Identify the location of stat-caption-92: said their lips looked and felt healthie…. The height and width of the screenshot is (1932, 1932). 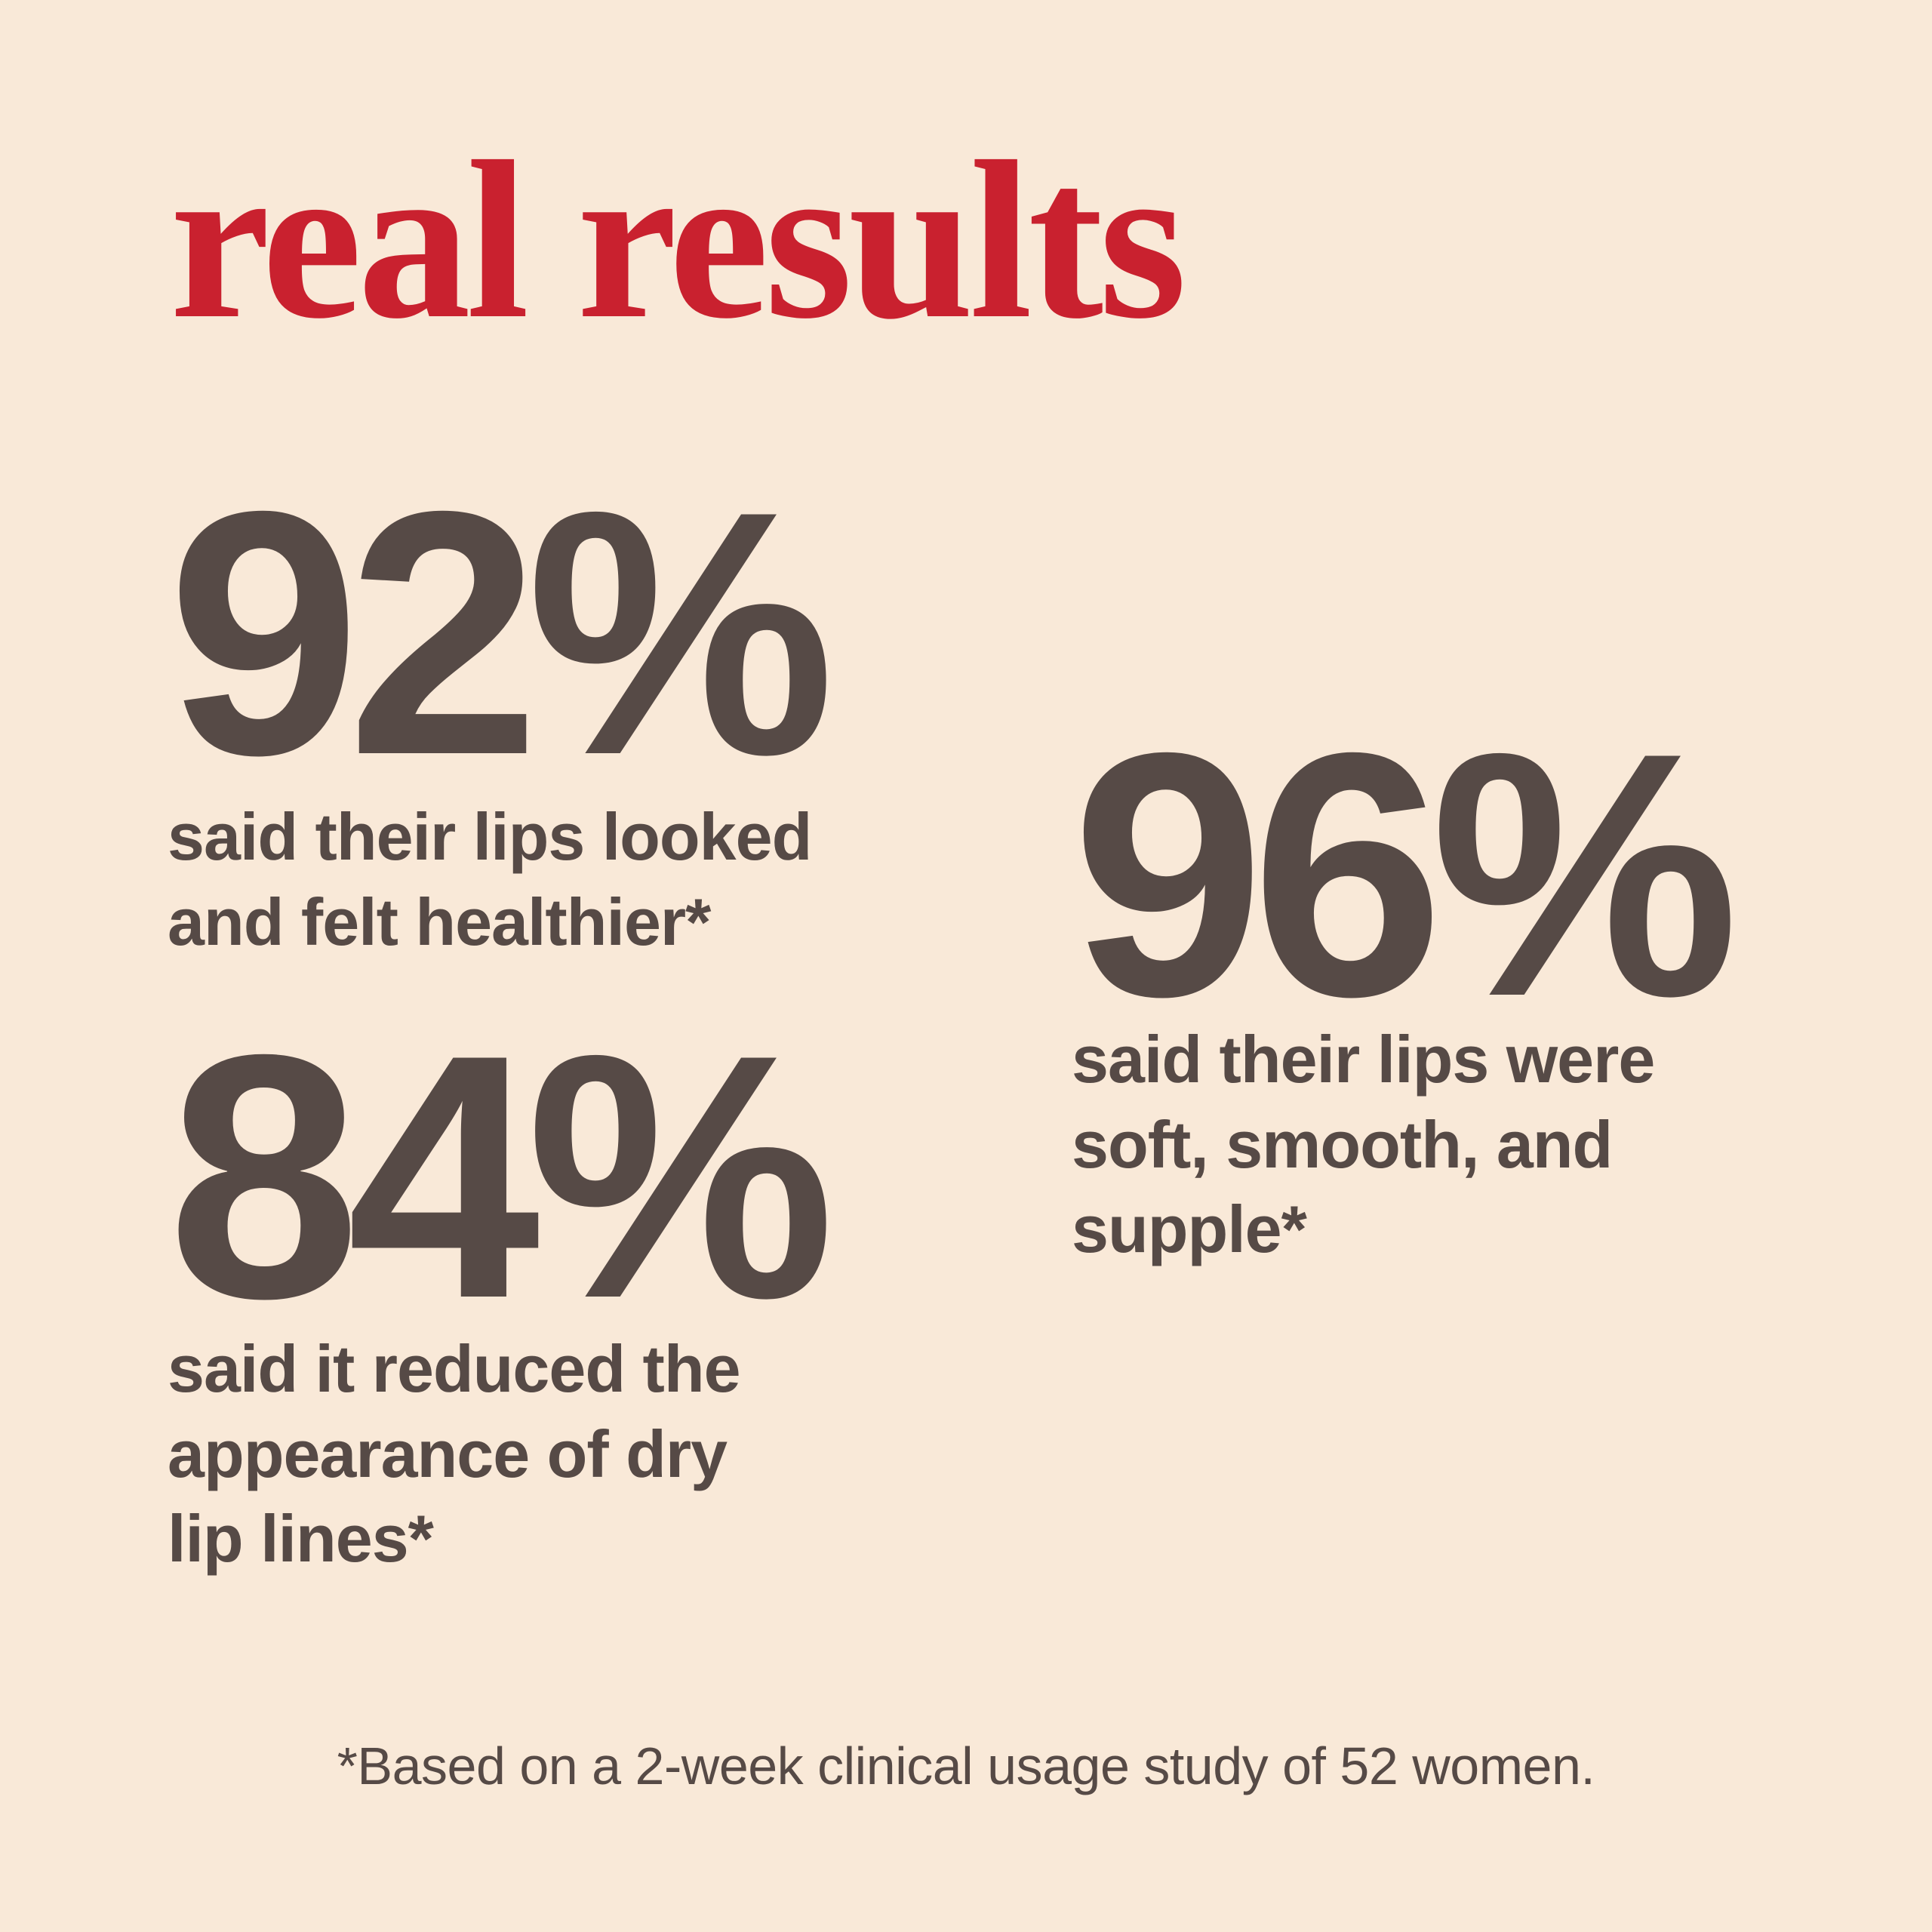
(490, 879).